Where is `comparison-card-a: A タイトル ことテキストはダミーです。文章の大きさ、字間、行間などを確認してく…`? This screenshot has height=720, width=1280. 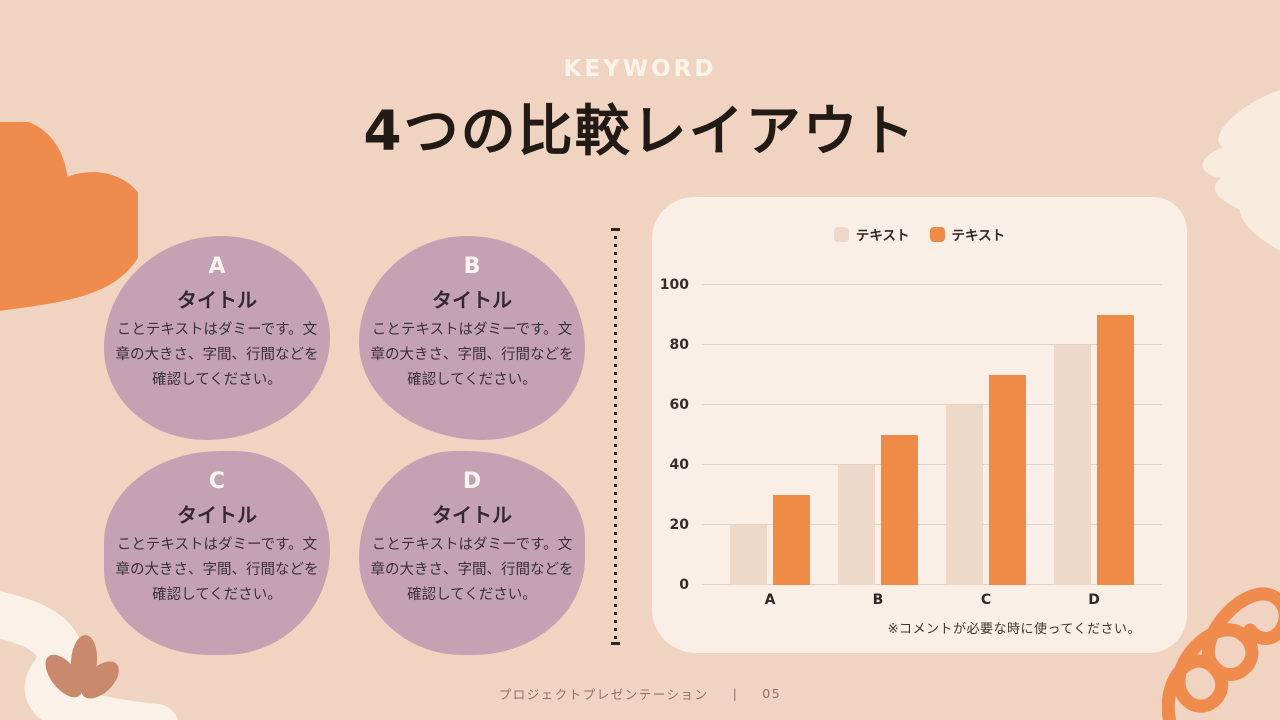 comparison-card-a: A タイトル ことテキストはダミーです。文章の大きさ、字間、行間などを確認してく… is located at coordinates (217, 338).